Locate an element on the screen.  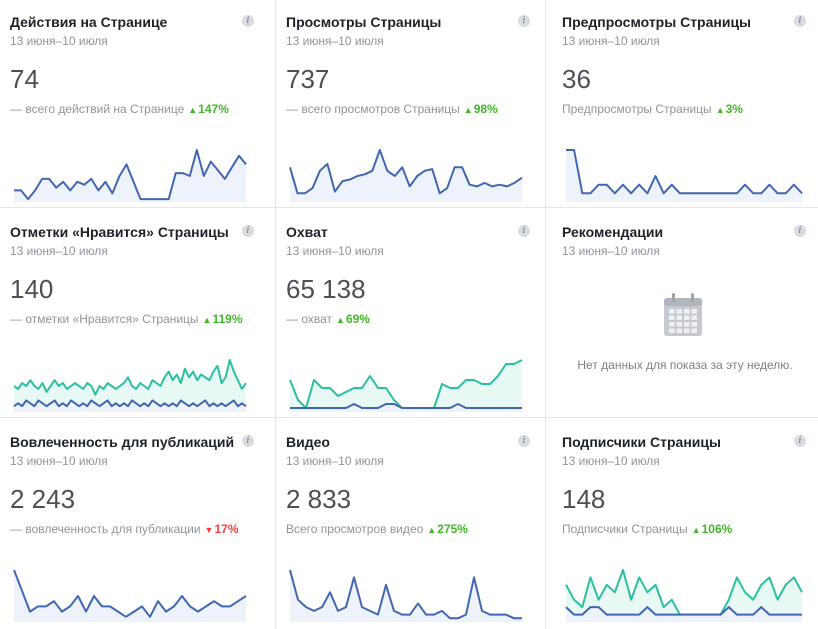
metric-subtitle: Подписчики Страницы ▲106% is located at coordinates (647, 529).